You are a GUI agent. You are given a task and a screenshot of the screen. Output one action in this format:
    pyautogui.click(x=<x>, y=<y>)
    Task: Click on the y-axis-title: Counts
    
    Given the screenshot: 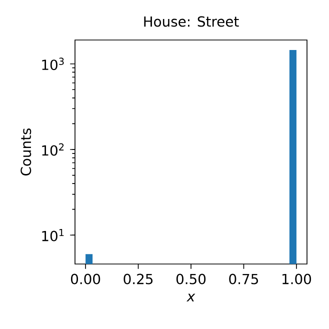 What is the action you would take?
    pyautogui.click(x=26, y=152)
    